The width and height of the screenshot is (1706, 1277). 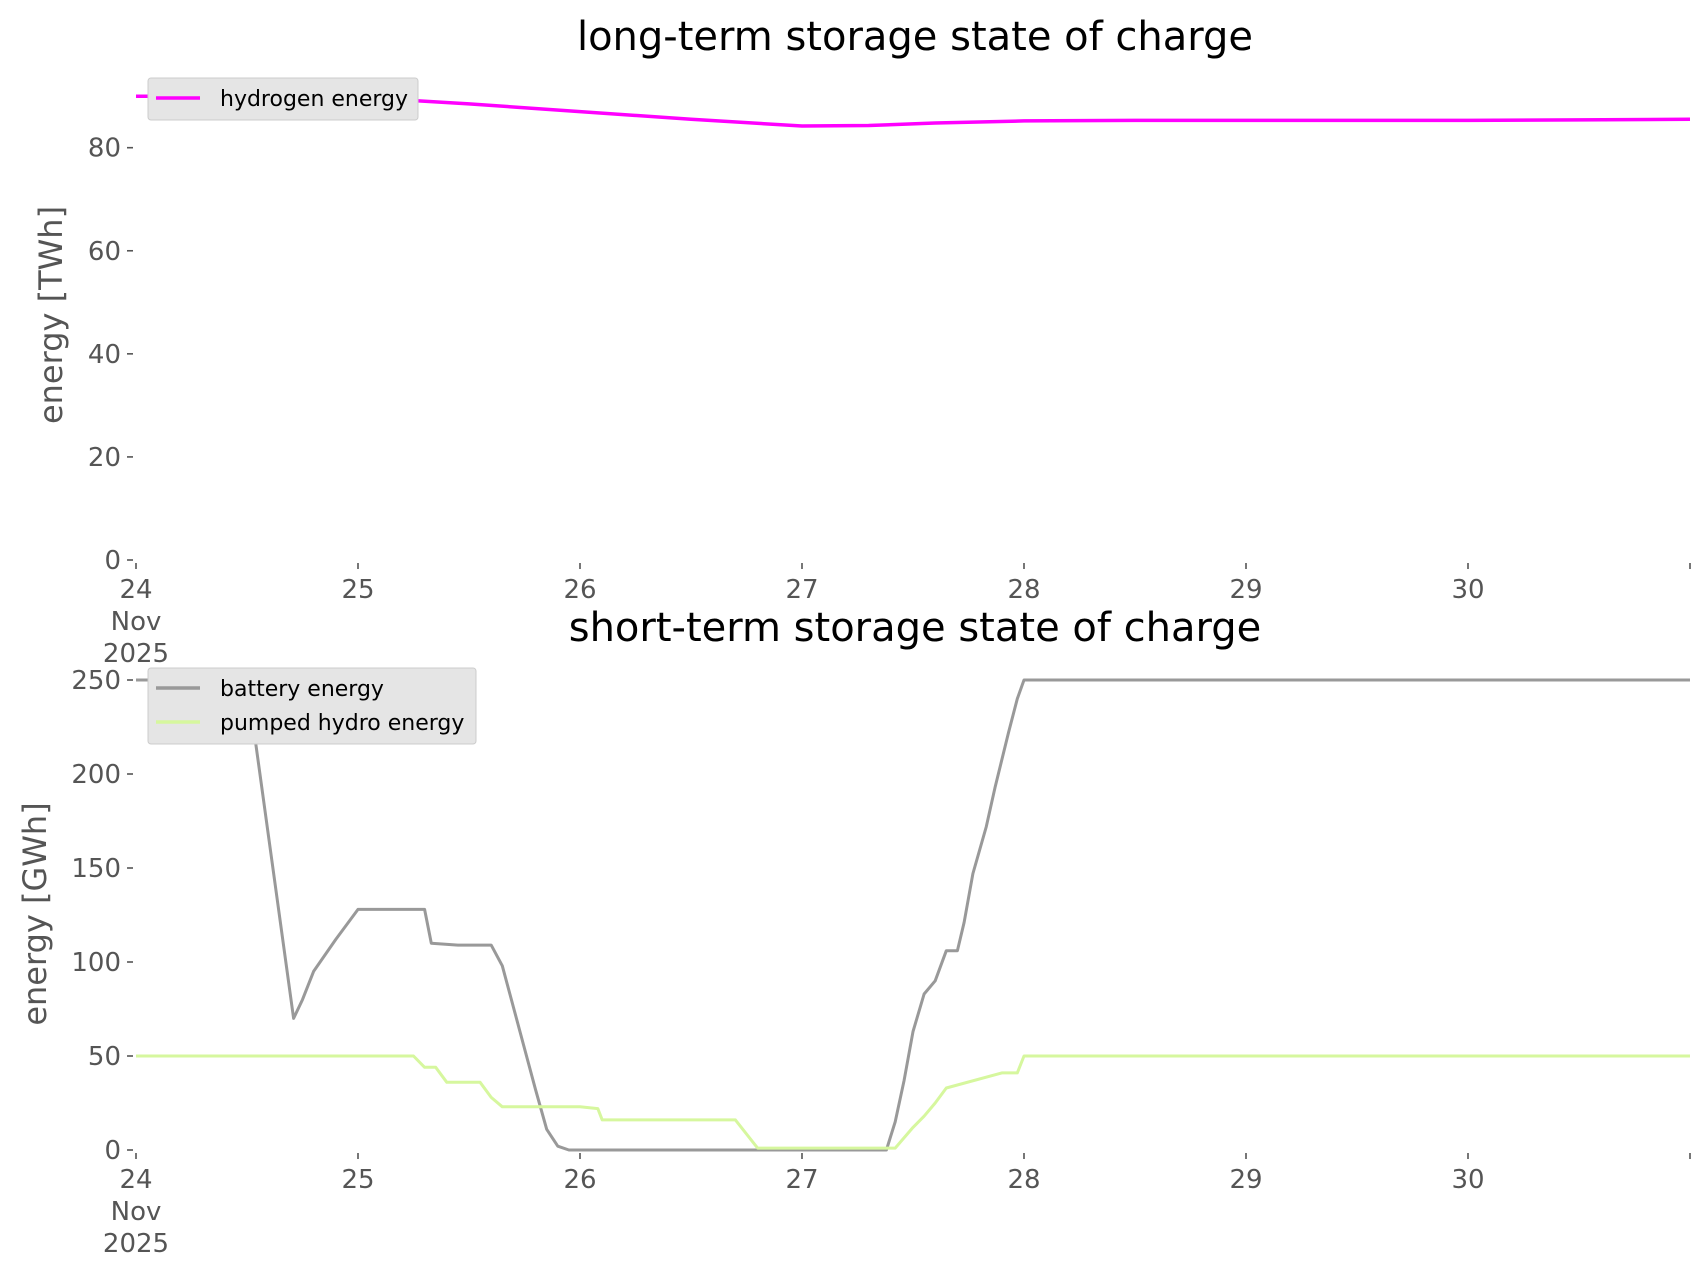 I want to click on y-tick-label: 40, so click(x=104, y=355).